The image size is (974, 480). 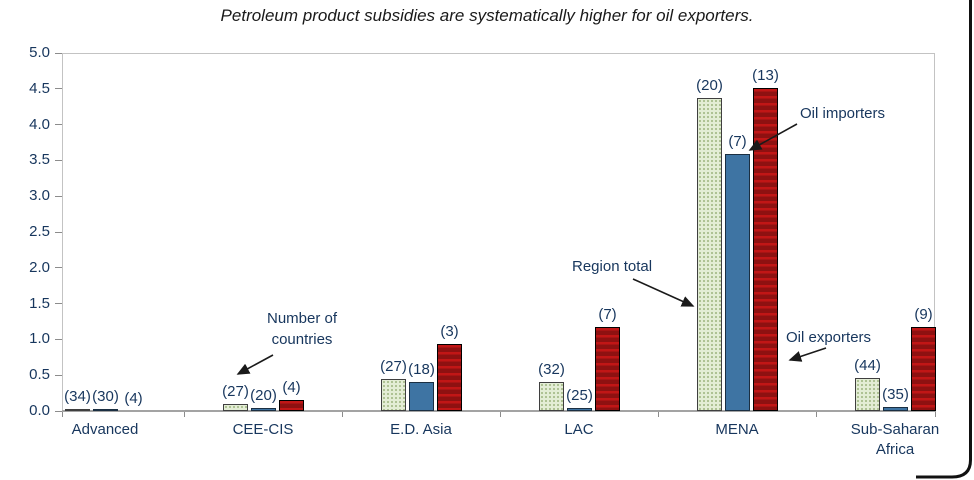 What do you see at coordinates (39, 267) in the screenshot?
I see `y-tick-label: 2.0` at bounding box center [39, 267].